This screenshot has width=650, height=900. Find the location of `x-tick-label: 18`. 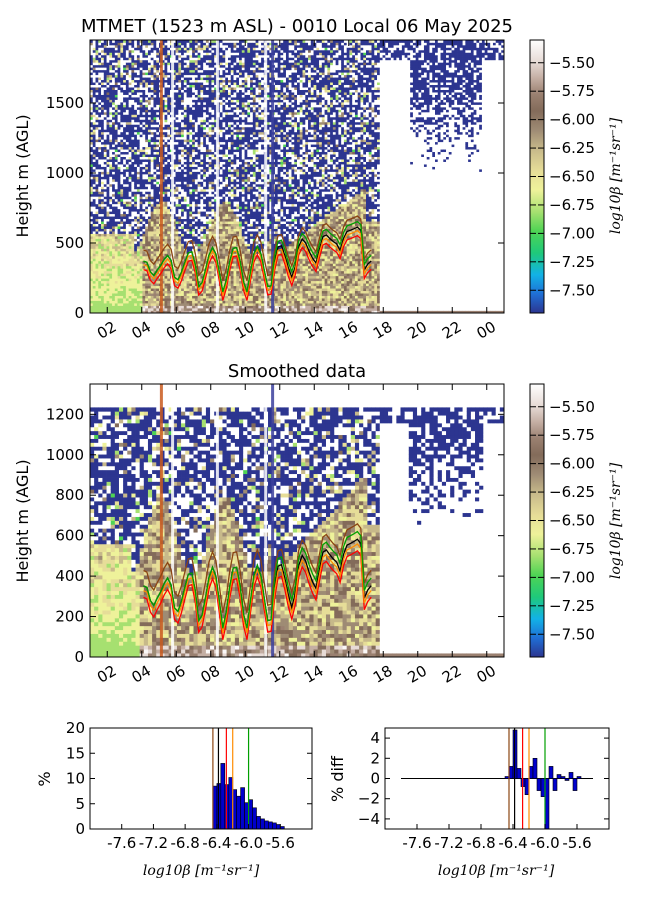

x-tick-label: 18 is located at coordinates (383, 330).